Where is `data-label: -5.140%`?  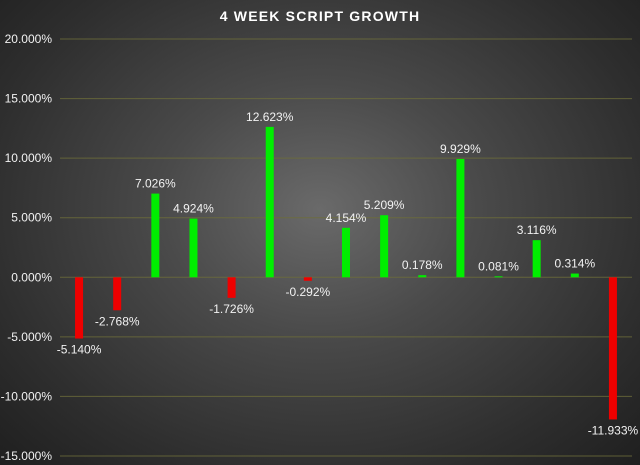
data-label: -5.140% is located at coordinates (79, 350).